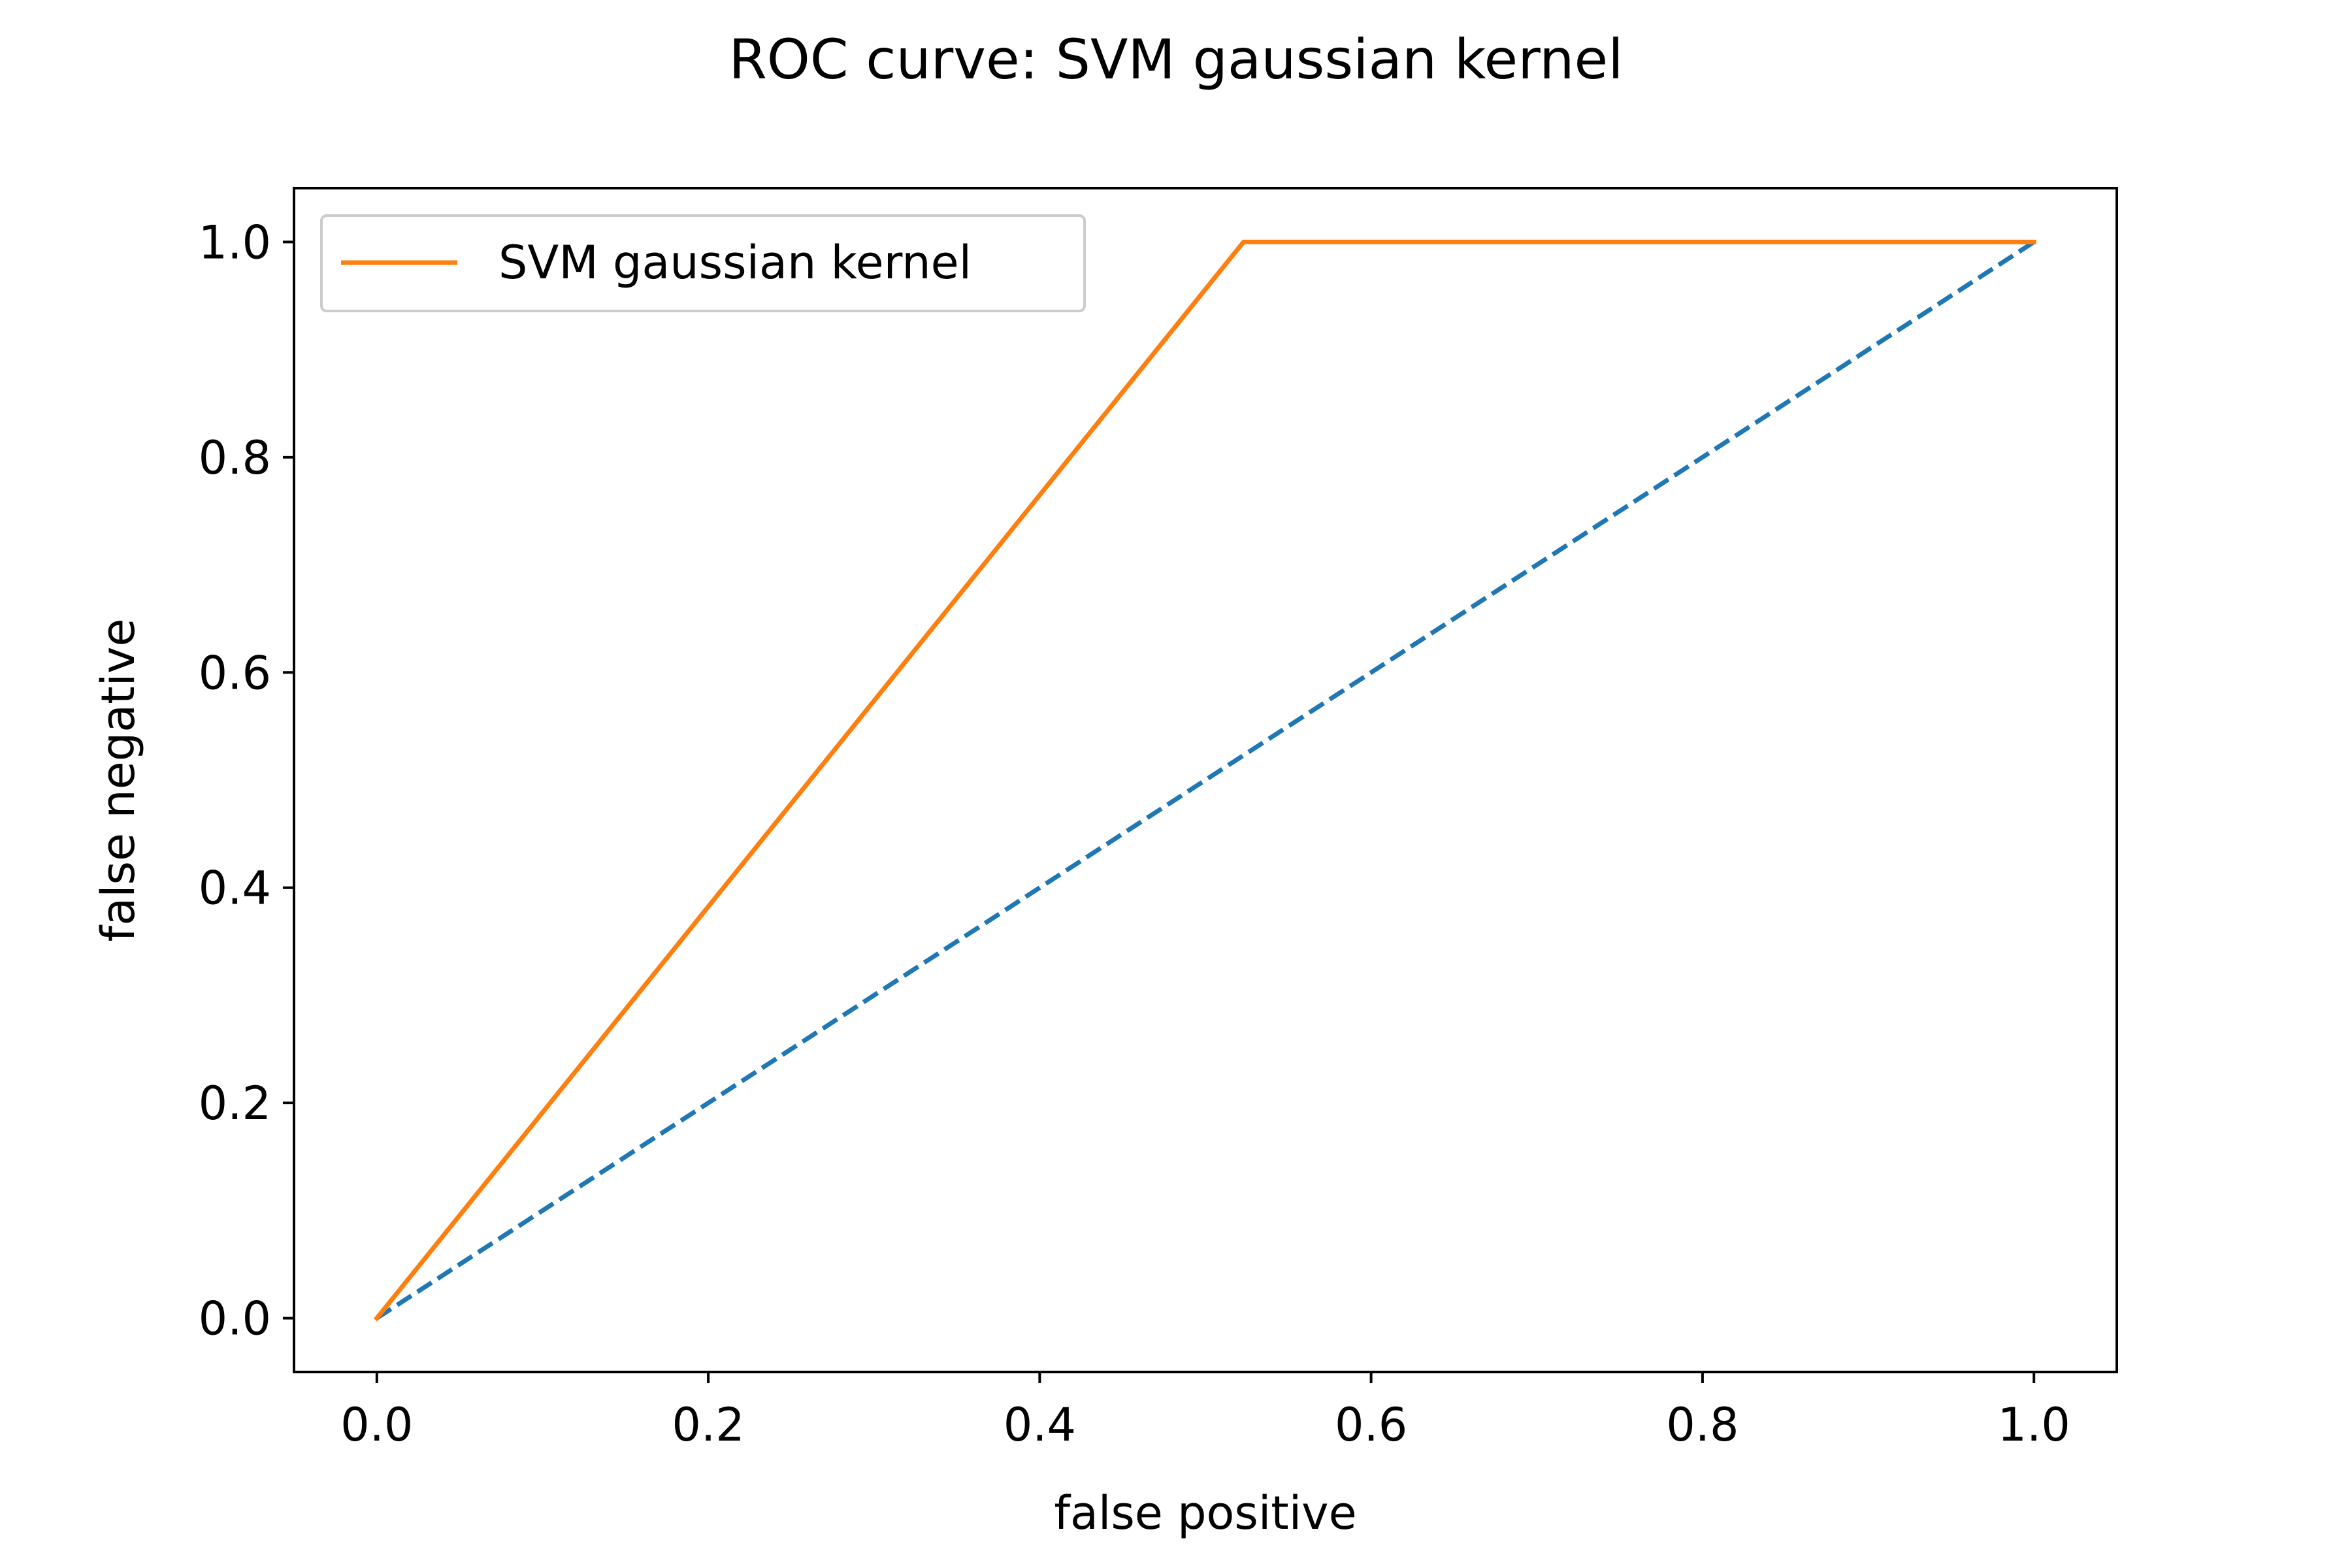 This screenshot has height=1568, width=2352. Describe the element at coordinates (376, 1425) in the screenshot. I see `x-tick-label: 0.0` at that location.